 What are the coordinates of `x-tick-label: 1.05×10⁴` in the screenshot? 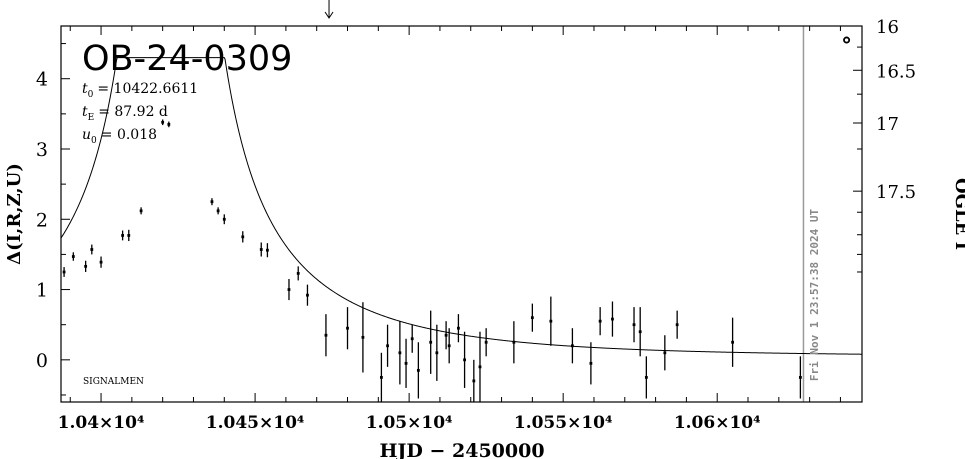 It's located at (409, 423).